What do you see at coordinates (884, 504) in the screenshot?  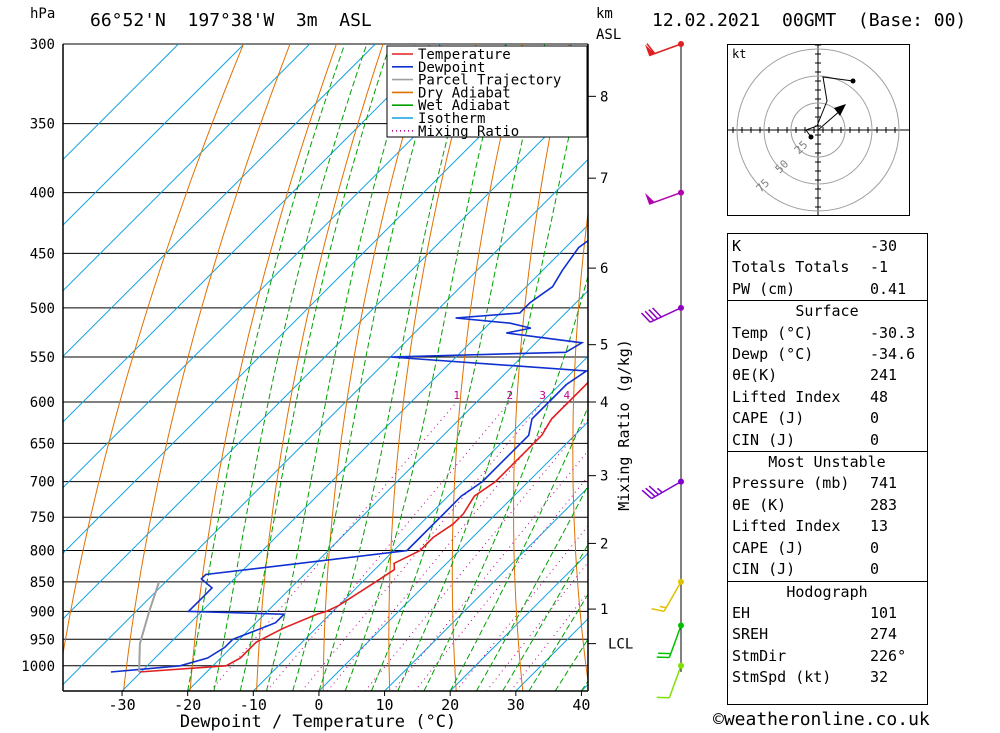 I see `index-value: 283` at bounding box center [884, 504].